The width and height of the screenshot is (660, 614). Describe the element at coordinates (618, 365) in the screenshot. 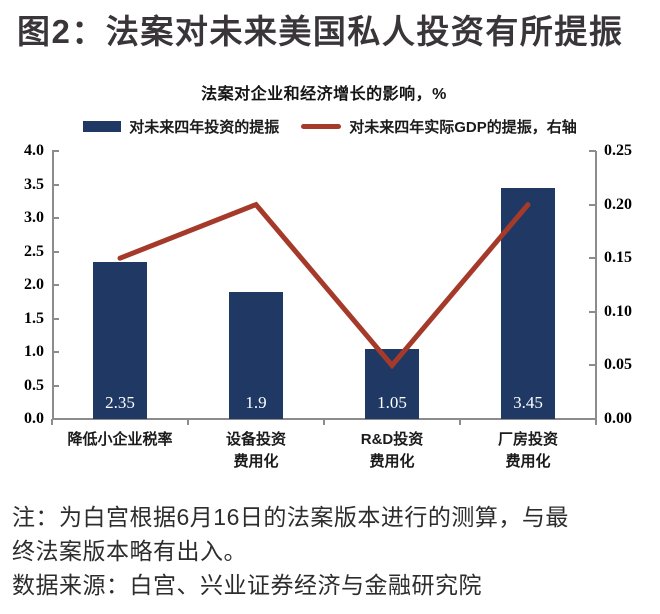

I see `right-tick-label: 0.05` at that location.